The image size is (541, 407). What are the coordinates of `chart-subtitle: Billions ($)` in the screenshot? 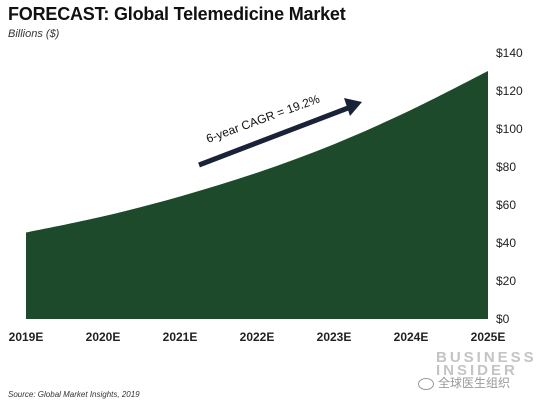 It's located at (34, 34).